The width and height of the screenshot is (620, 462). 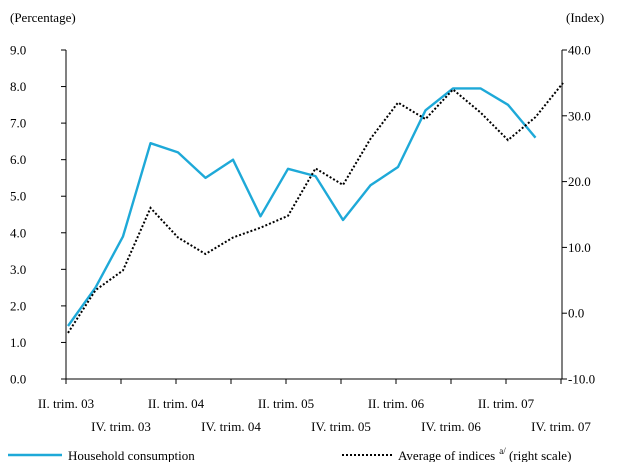 What do you see at coordinates (579, 247) in the screenshot?
I see `right-tick-label: 10.0` at bounding box center [579, 247].